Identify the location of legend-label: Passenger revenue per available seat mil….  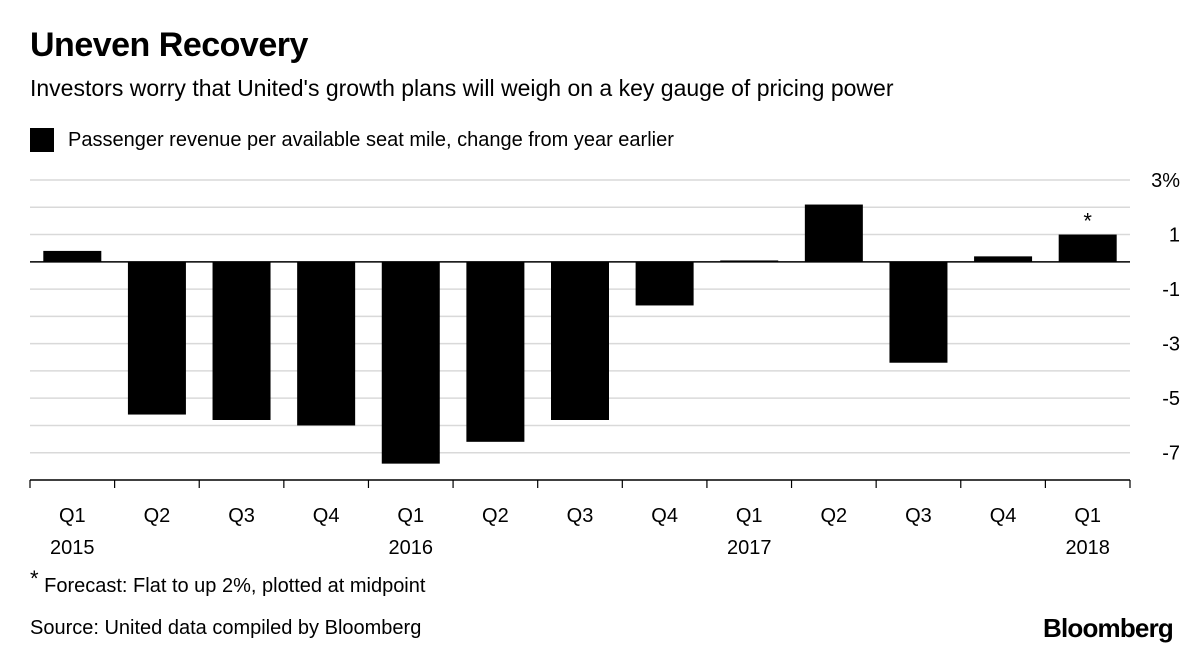
(371, 139).